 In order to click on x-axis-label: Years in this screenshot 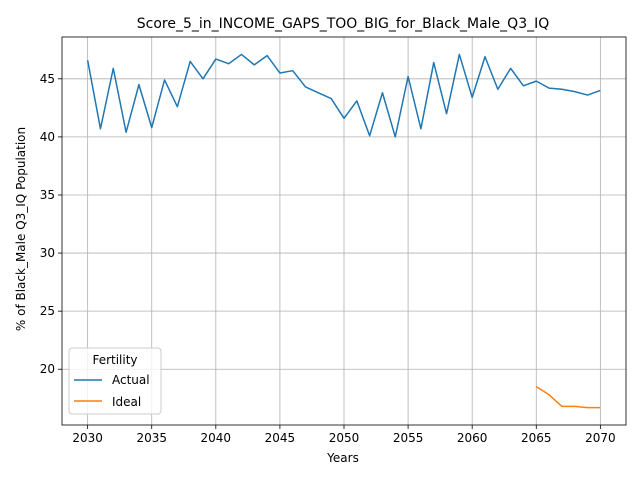, I will do `click(342, 458)`.